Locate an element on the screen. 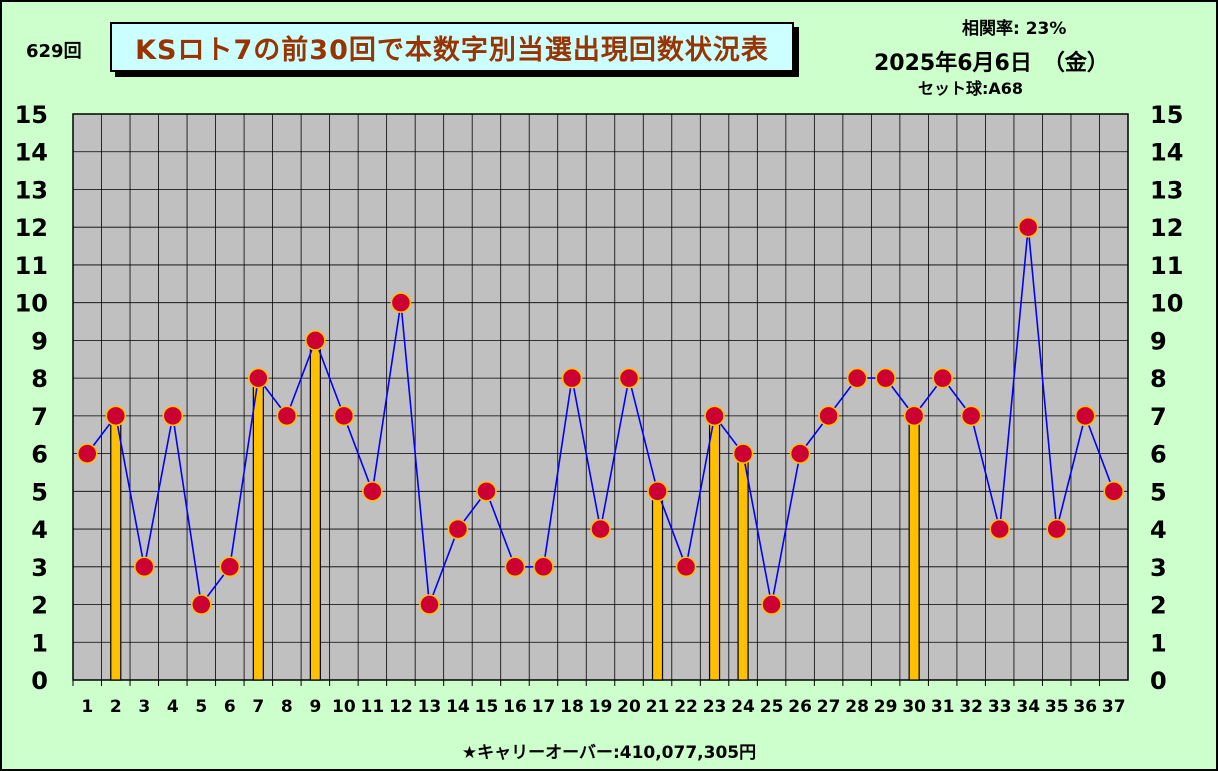 Image resolution: width=1218 pixels, height=771 pixels. y-tick-label-right: 15 is located at coordinates (1166, 115).